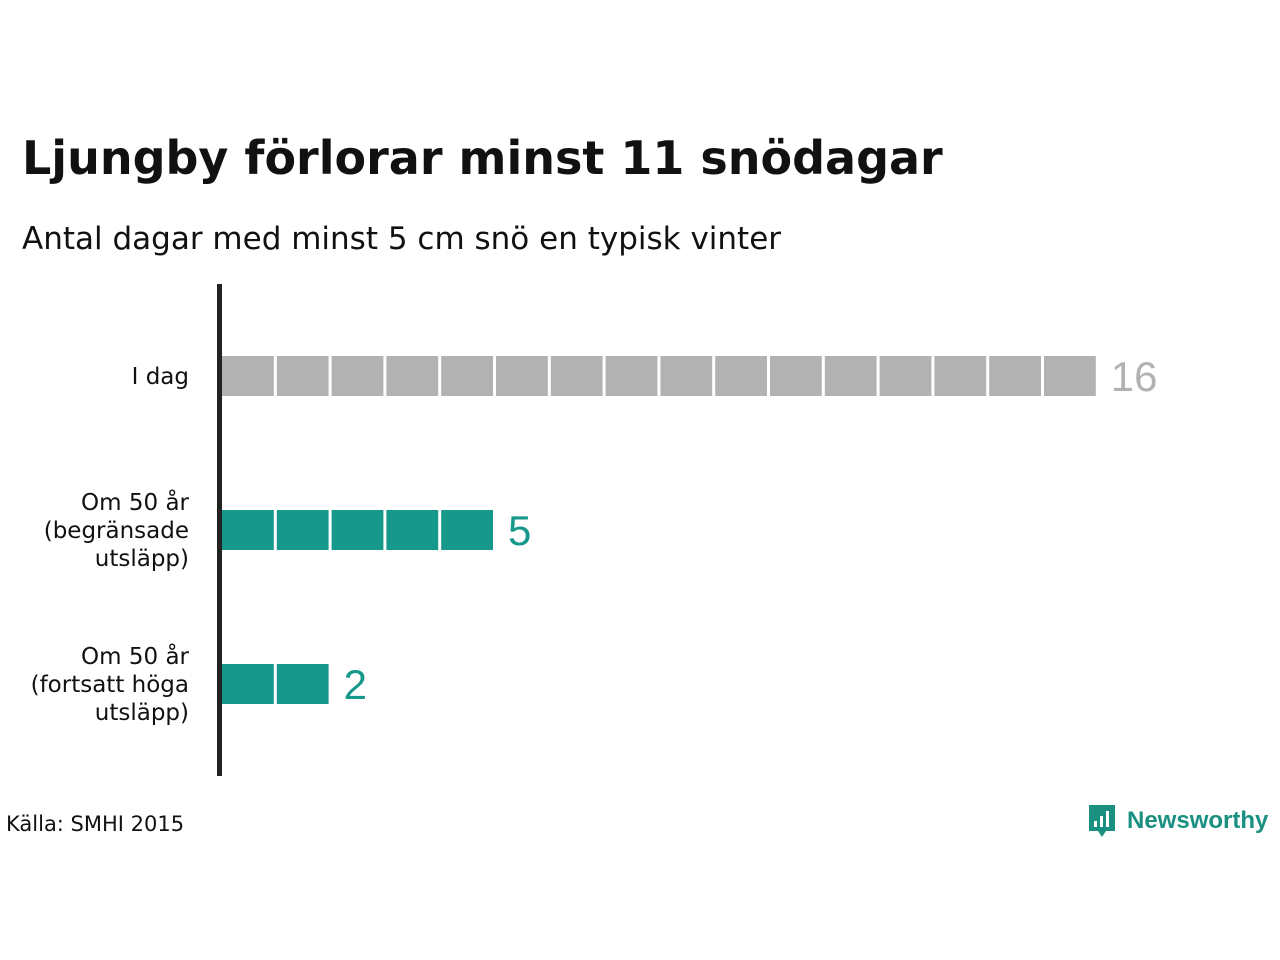 Image resolution: width=1280 pixels, height=960 pixels. Describe the element at coordinates (482, 158) in the screenshot. I see `chart-title: Ljungby förlorar minst 11 snödagar` at that location.